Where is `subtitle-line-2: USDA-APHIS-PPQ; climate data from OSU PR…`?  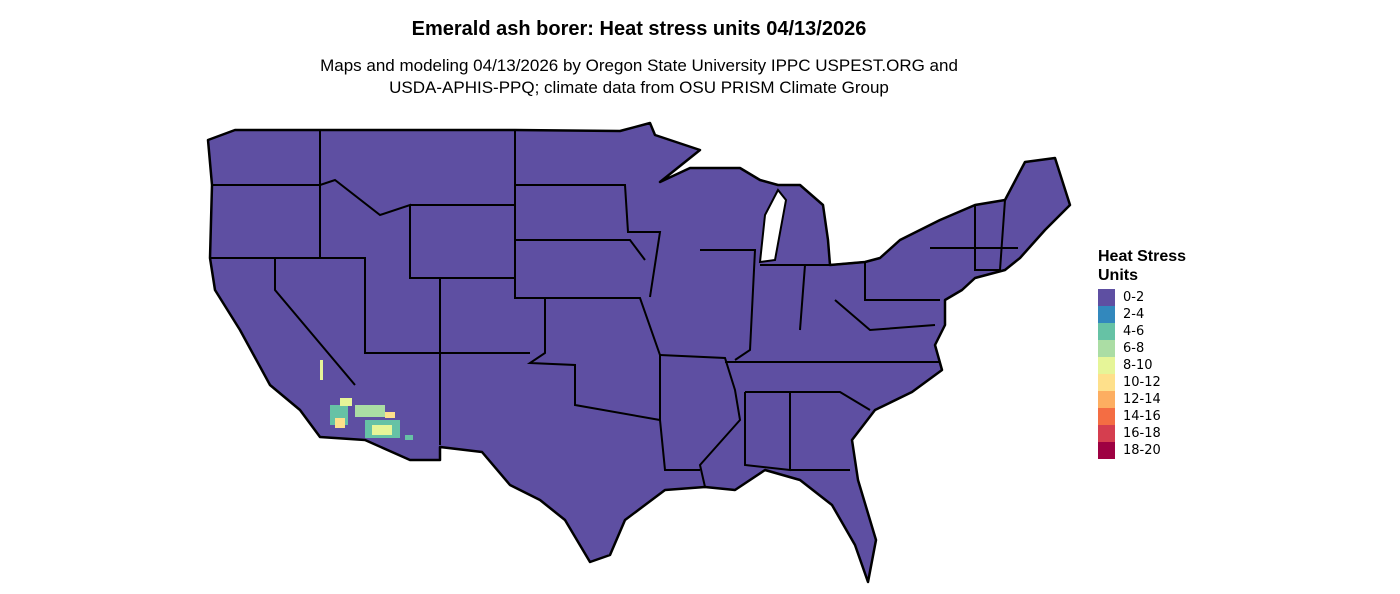 subtitle-line-2: USDA-APHIS-PPQ; climate data from OSU PR… is located at coordinates (639, 87).